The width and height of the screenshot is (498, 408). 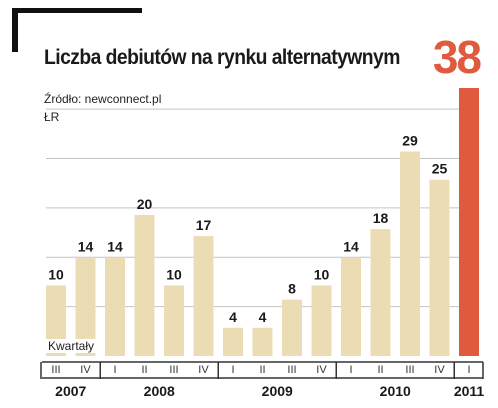 What do you see at coordinates (70, 391) in the screenshot?
I see `year-label: 2007` at bounding box center [70, 391].